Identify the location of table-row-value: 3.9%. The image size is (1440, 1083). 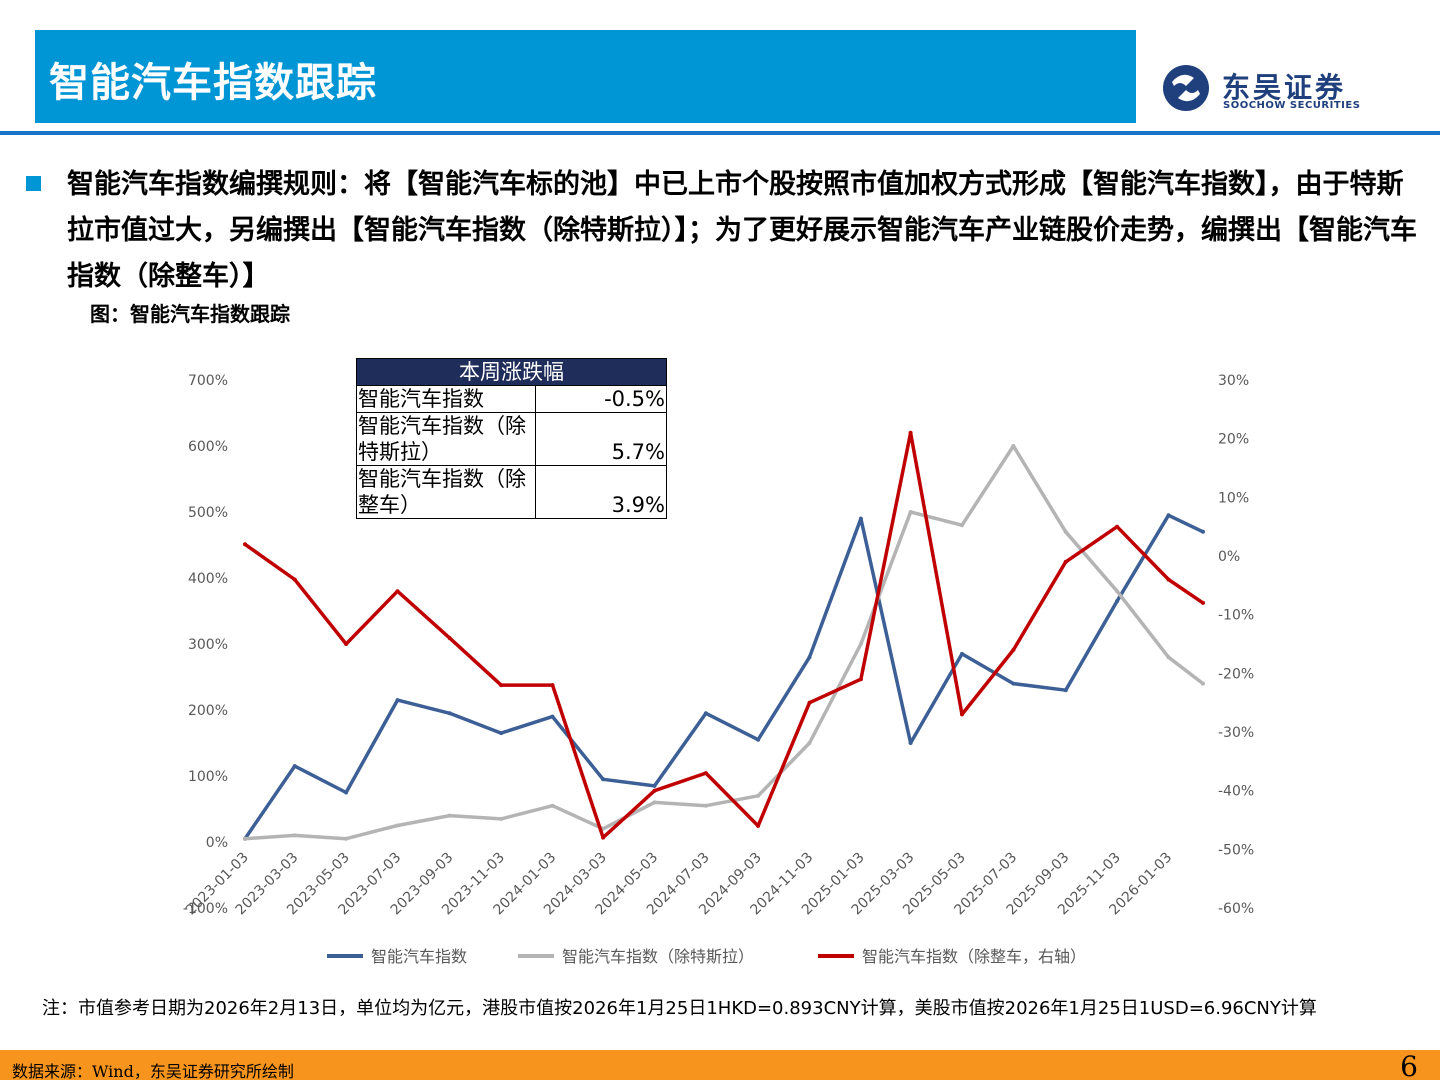
(601, 492).